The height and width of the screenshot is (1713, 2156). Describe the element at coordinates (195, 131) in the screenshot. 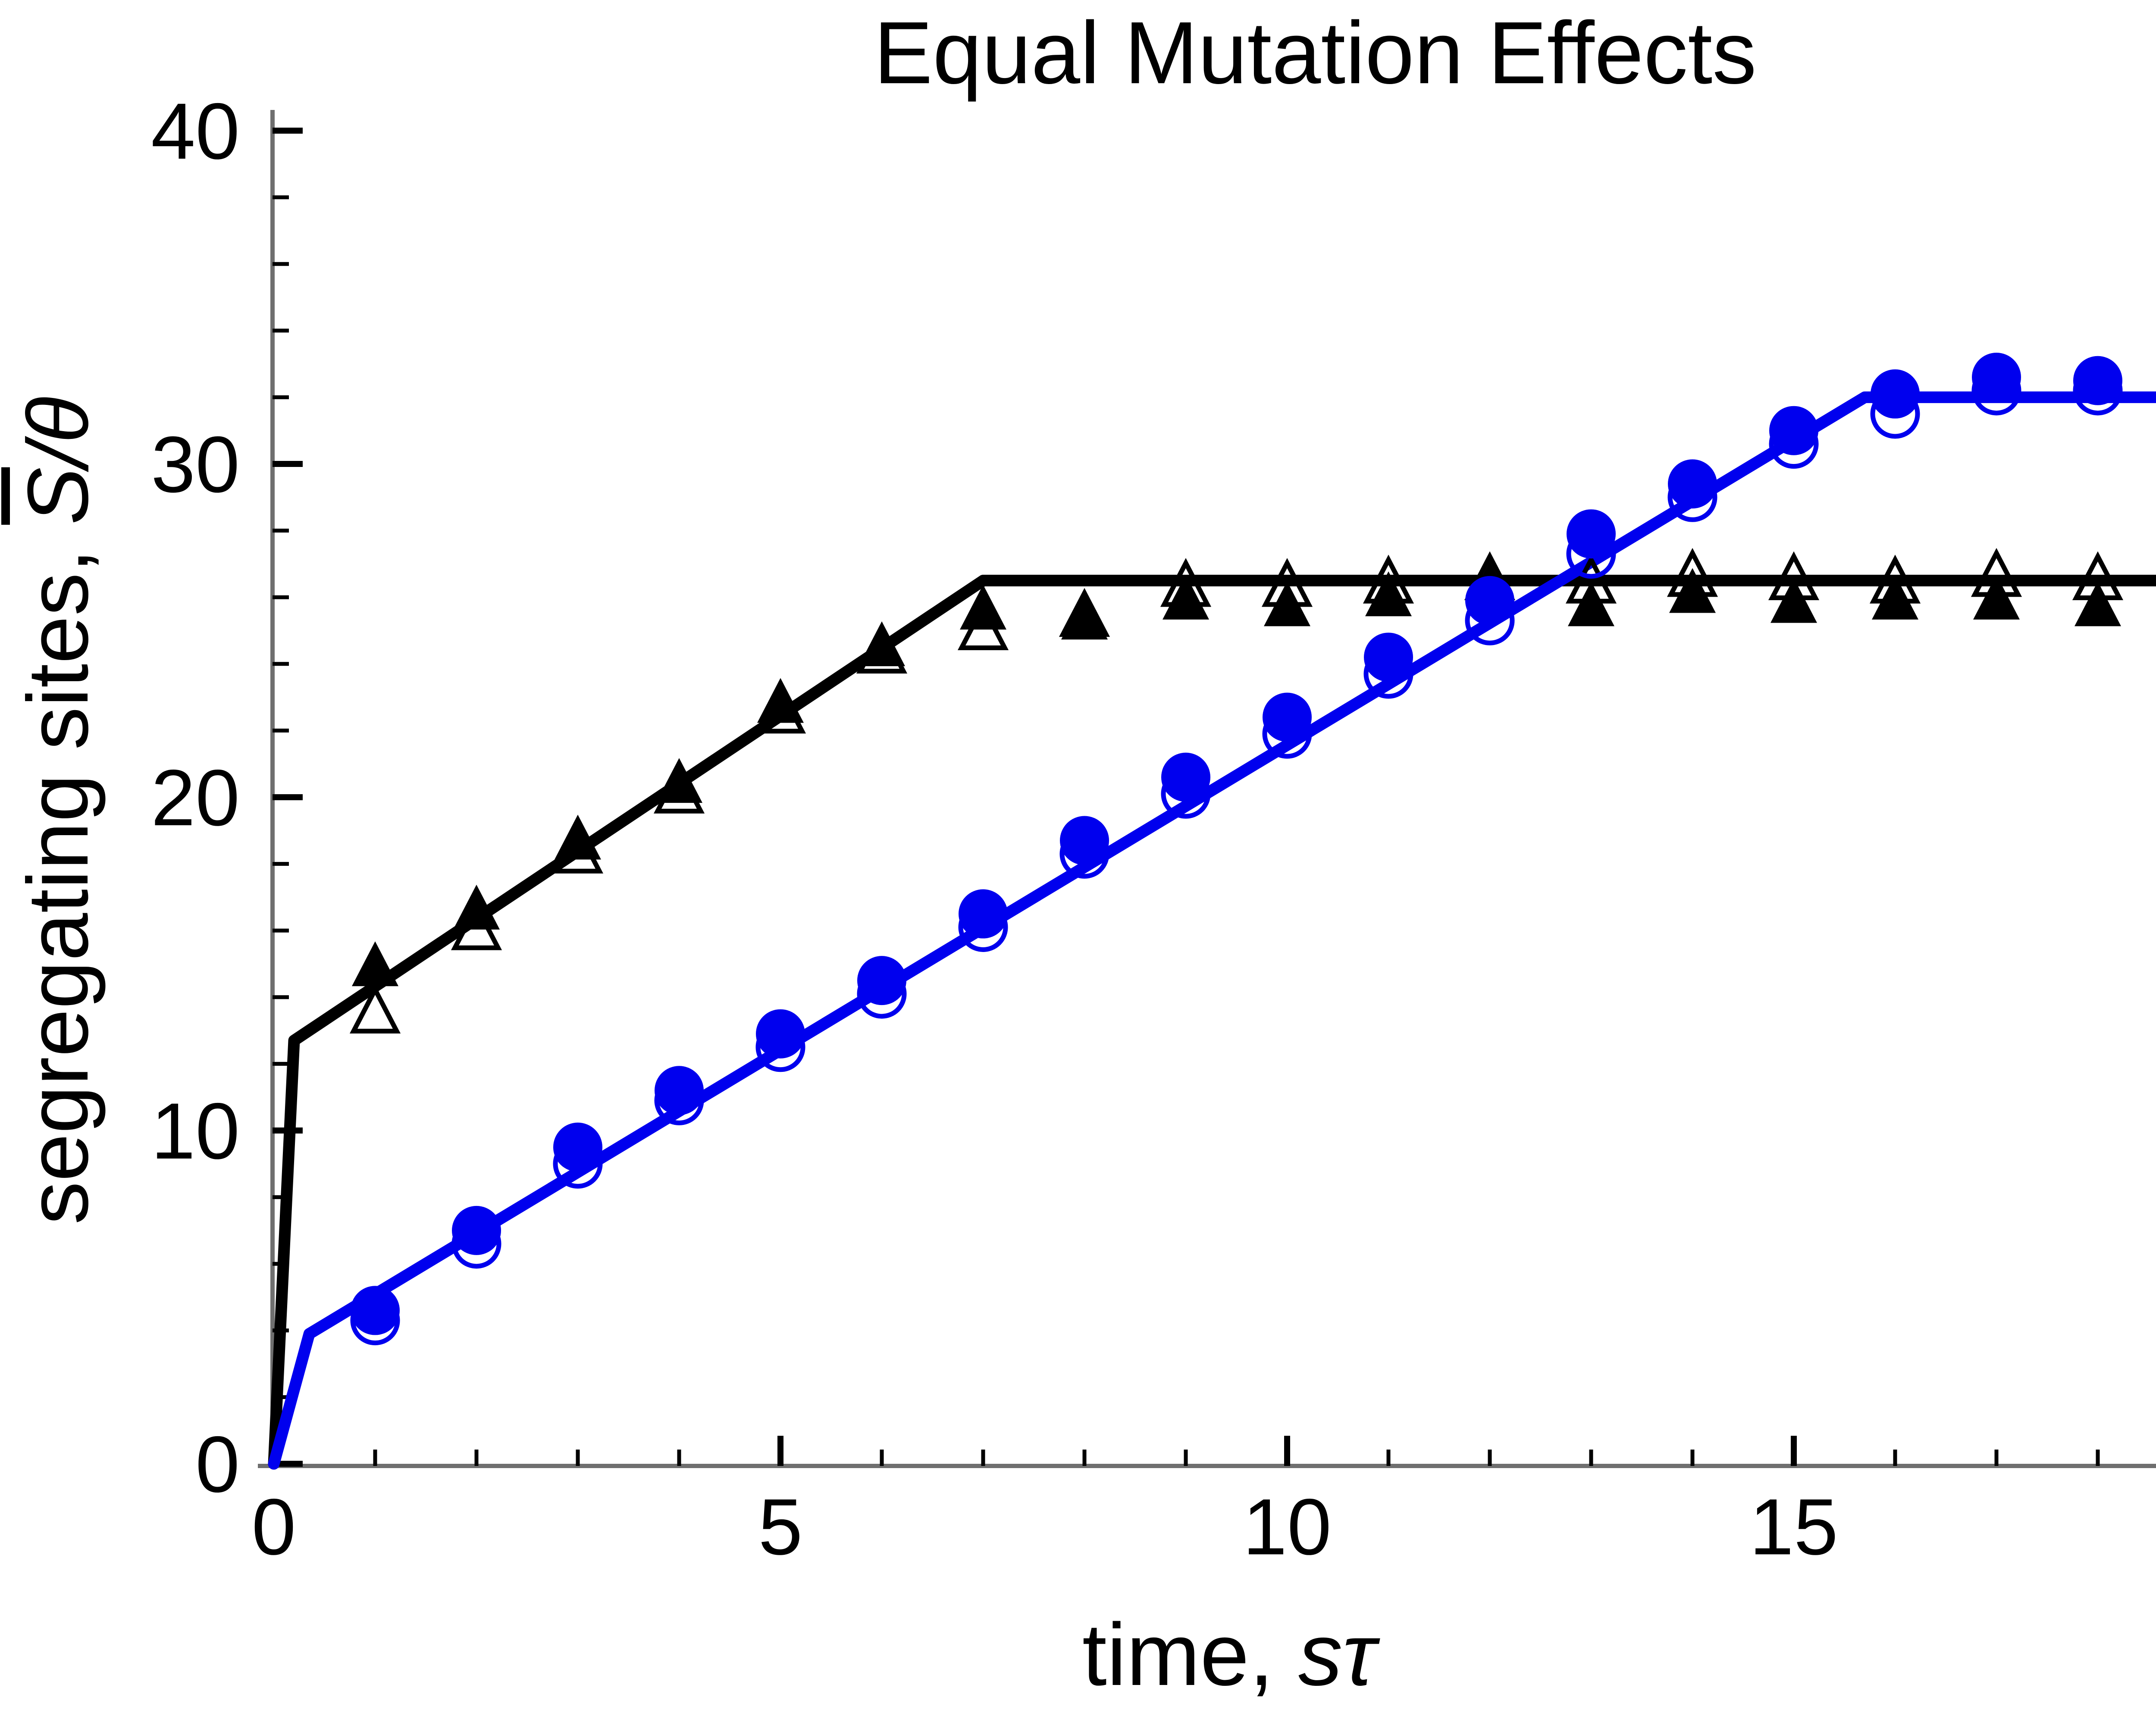

I see `y-tick-label: 40` at that location.